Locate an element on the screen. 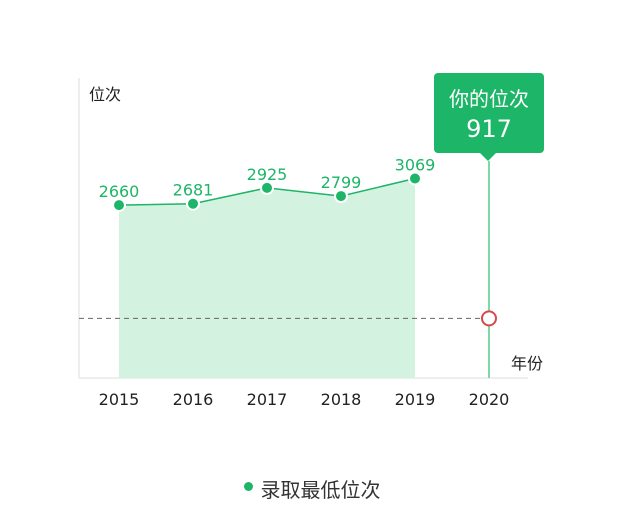 This screenshot has width=624, height=528. data-point-2017 is located at coordinates (267, 187).